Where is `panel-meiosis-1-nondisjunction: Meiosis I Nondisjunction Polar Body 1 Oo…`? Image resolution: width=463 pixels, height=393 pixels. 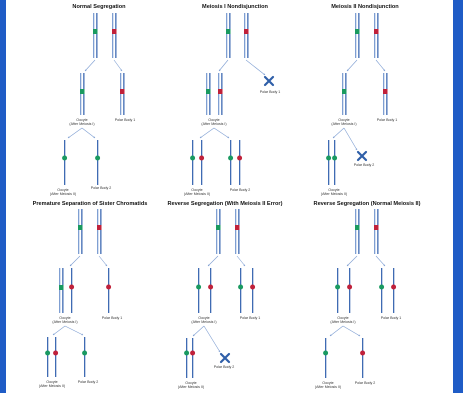
panel-meiosis-1-nondisjunction: Meiosis I Nondisjunction Polar Body 1 Oo… is located at coordinates (232, 100).